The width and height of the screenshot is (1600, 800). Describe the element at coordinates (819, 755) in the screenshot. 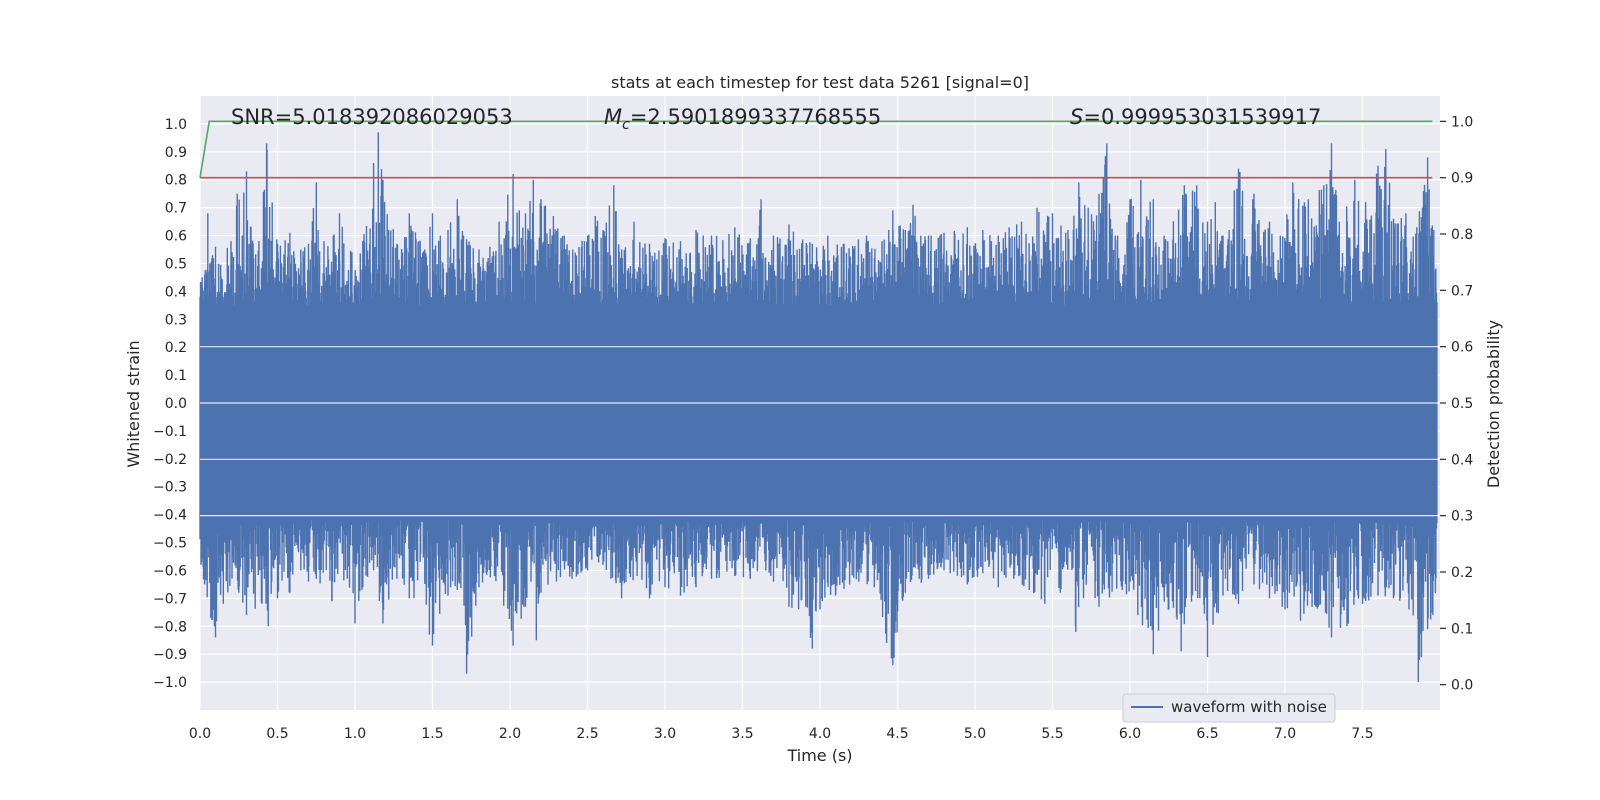

I see `x-axis-label: Time (s)` at that location.